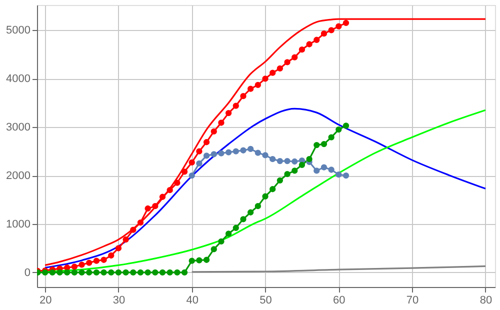  What do you see at coordinates (18, 176) in the screenshot?
I see `y-tick-label: 2000` at bounding box center [18, 176].